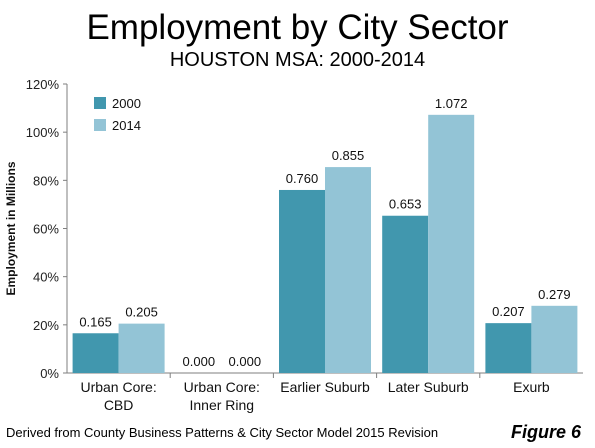 This screenshot has height=448, width=595. What do you see at coordinates (46, 277) in the screenshot?
I see `y-tick-label: 40%` at bounding box center [46, 277].